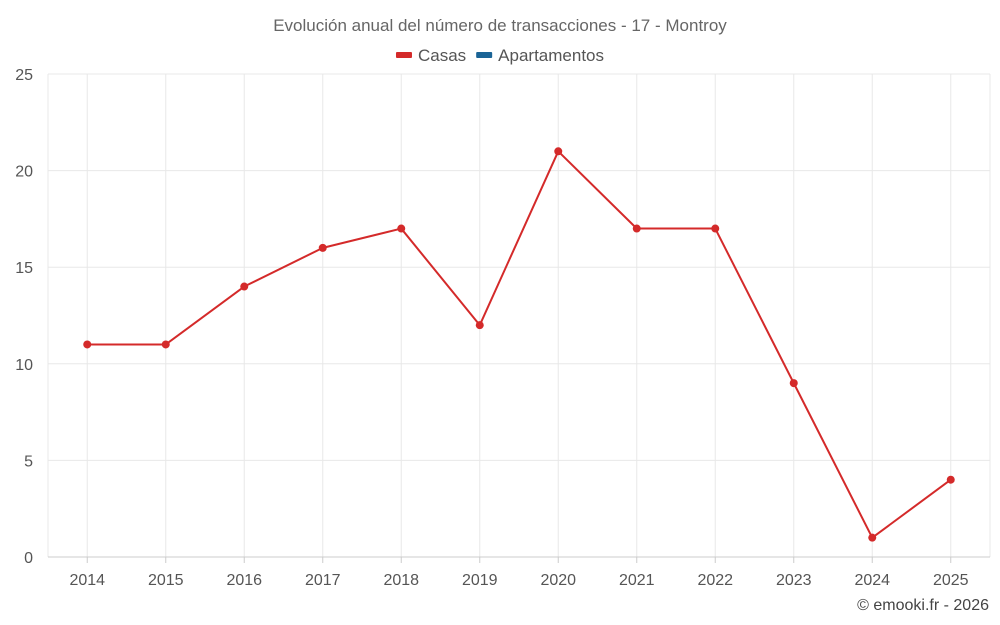 The height and width of the screenshot is (625, 1000). I want to click on legend-item-casas: Casas, so click(430, 55).